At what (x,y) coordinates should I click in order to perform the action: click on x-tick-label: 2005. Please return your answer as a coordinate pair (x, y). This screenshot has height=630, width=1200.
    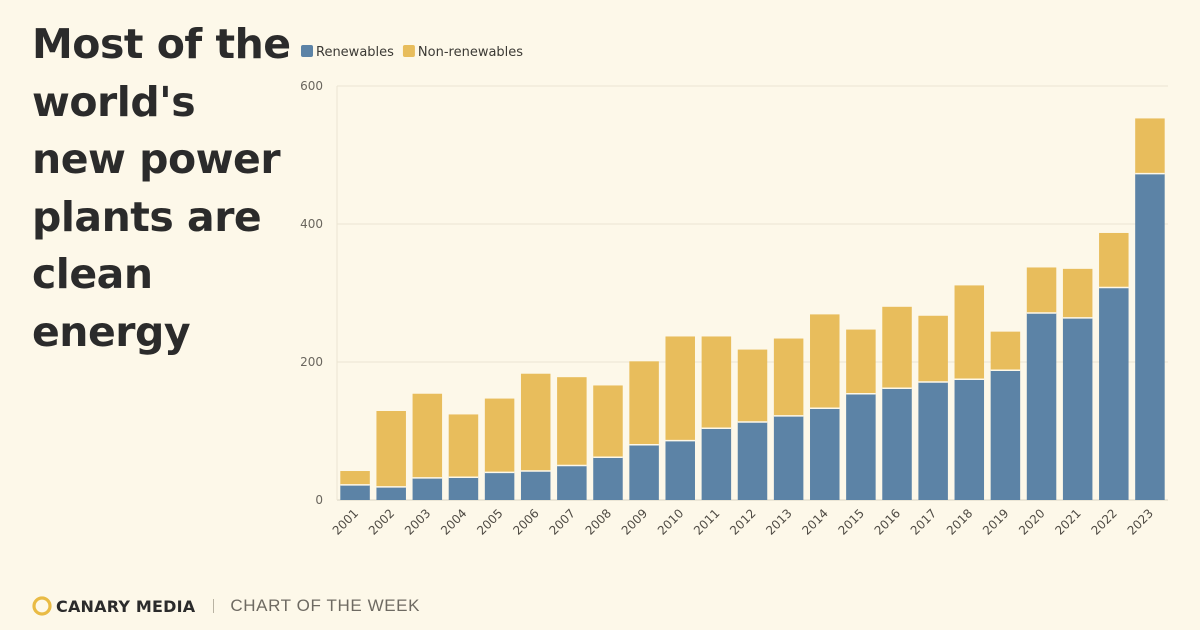
    Looking at the image, I should click on (489, 521).